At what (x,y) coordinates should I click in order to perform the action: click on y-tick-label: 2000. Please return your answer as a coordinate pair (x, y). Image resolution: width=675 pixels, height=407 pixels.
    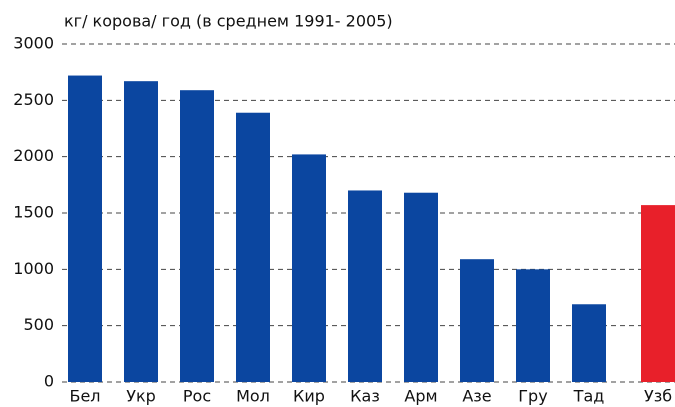
    Looking at the image, I should click on (33, 155).